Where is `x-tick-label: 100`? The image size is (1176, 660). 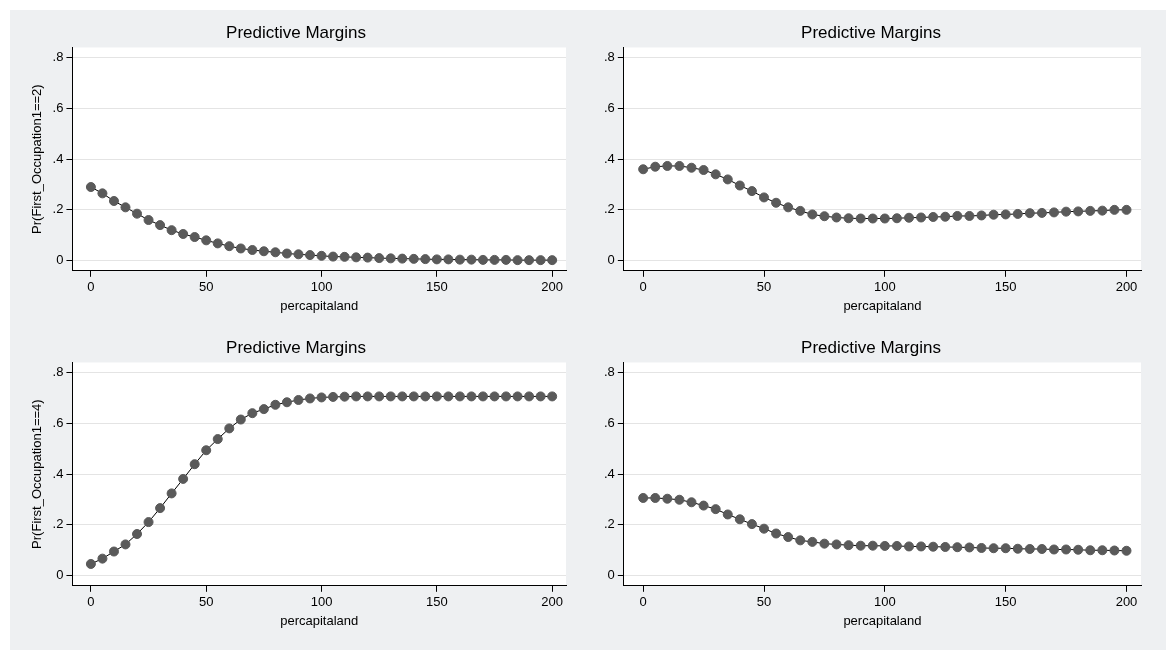 x-tick-label: 100 is located at coordinates (884, 602).